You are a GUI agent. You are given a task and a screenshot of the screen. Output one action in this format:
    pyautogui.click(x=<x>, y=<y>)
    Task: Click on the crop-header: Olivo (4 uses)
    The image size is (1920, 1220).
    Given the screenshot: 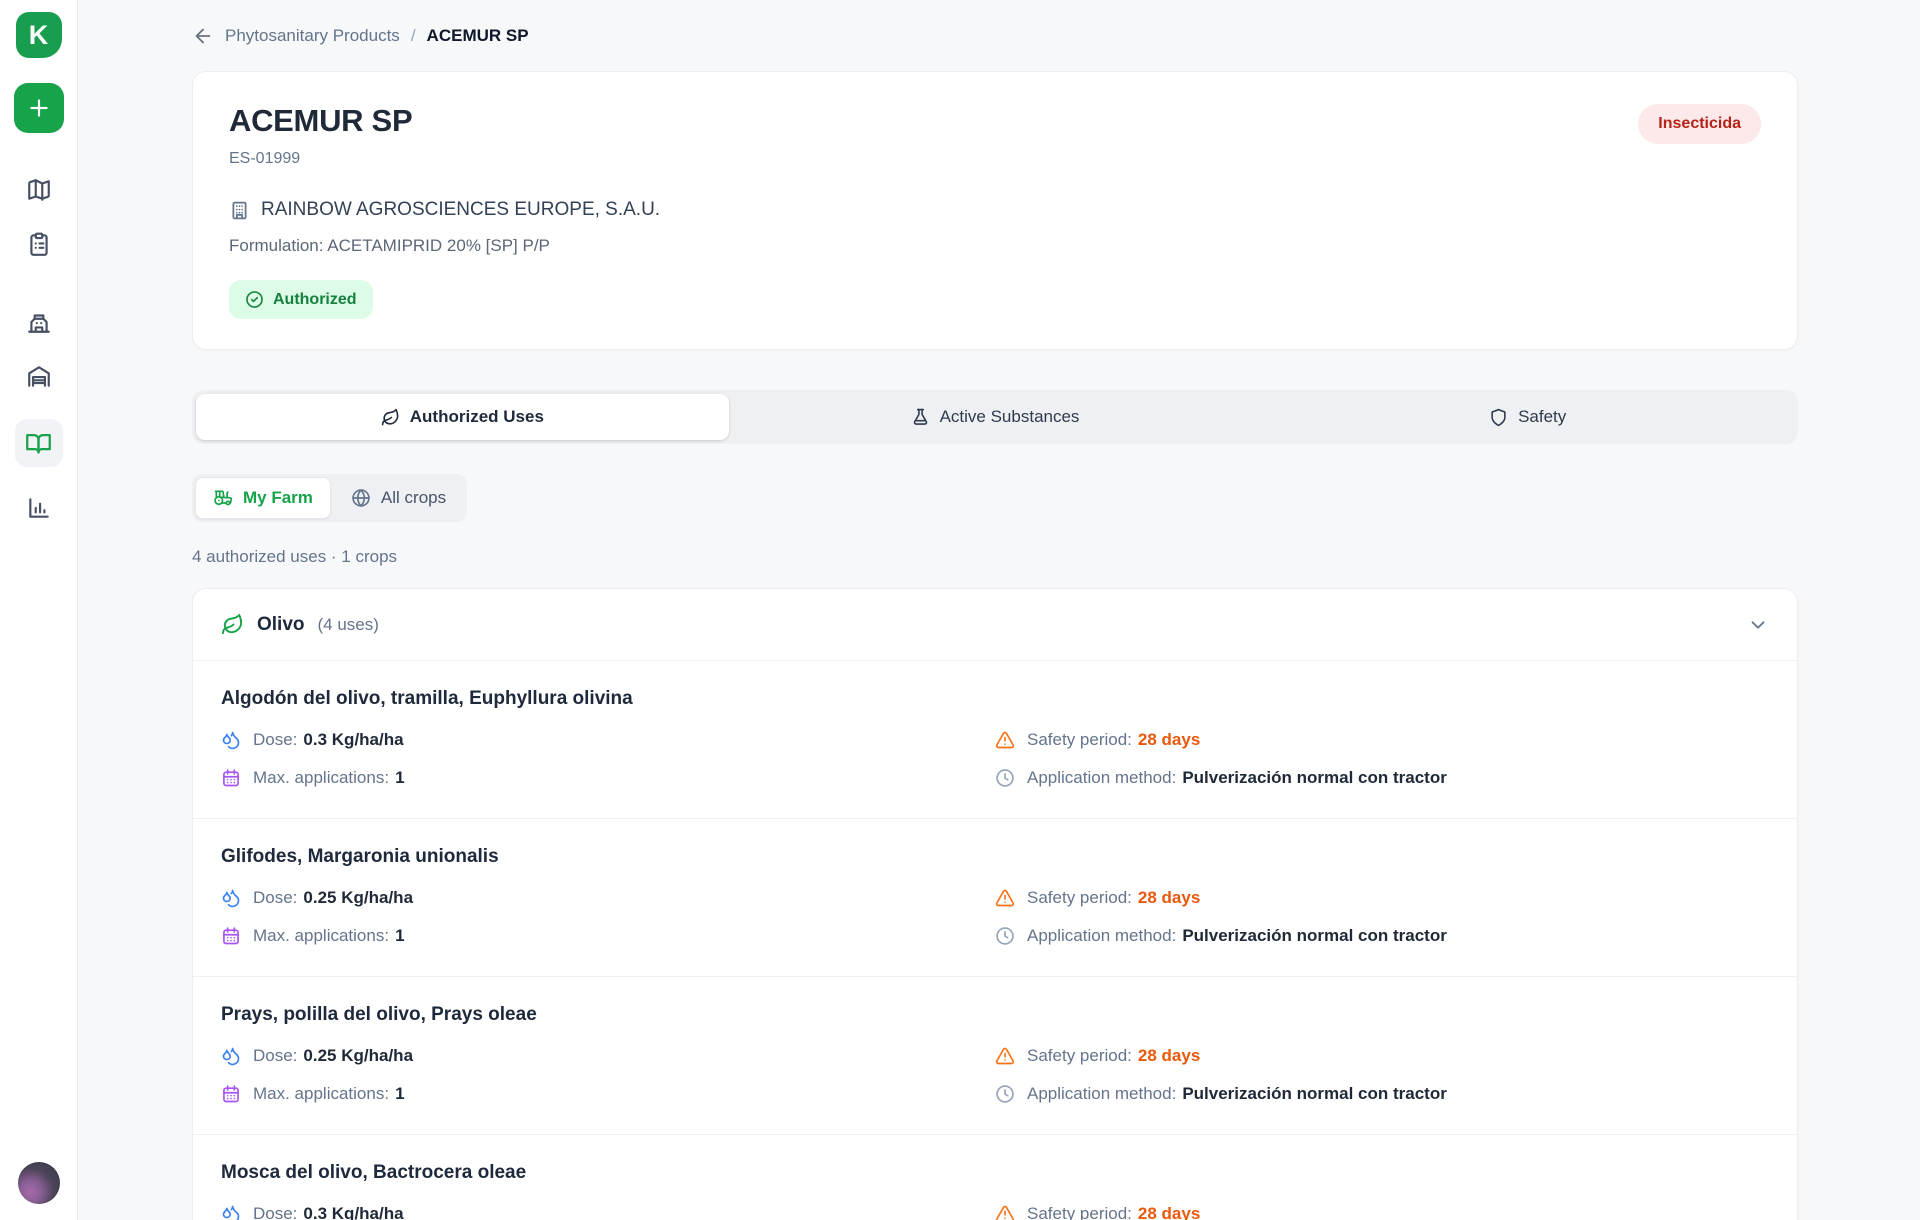 What is the action you would take?
    pyautogui.click(x=995, y=624)
    